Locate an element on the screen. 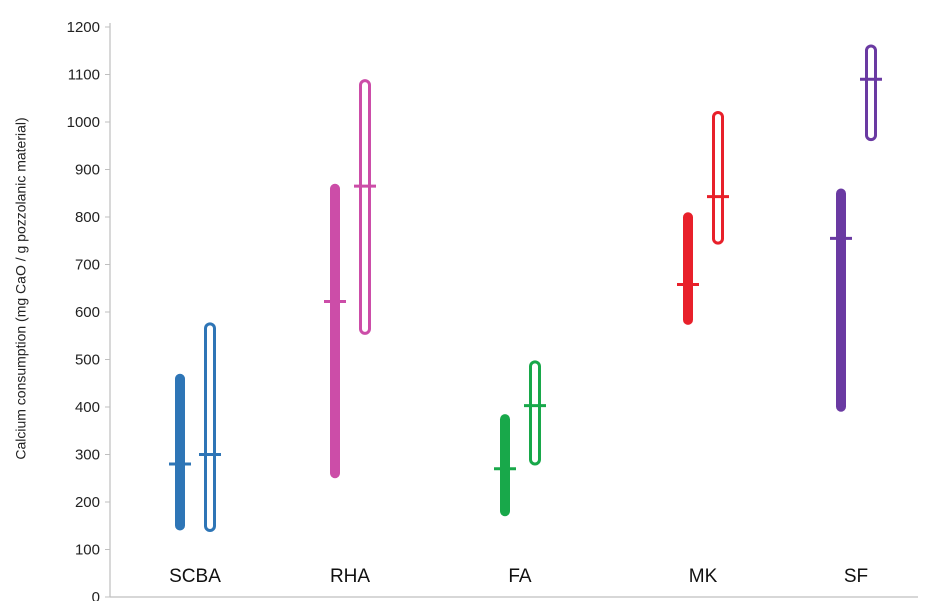 The height and width of the screenshot is (601, 929). category-label: SCBA is located at coordinates (195, 576).